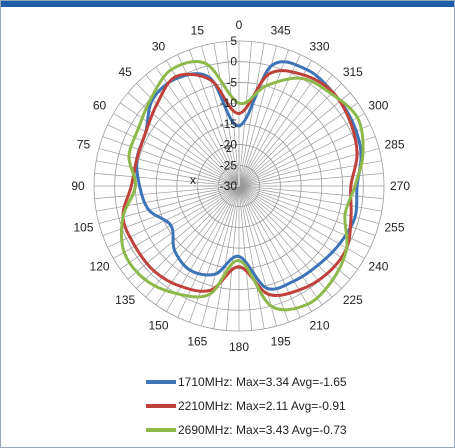 The width and height of the screenshot is (455, 448). Describe the element at coordinates (229, 165) in the screenshot. I see `radial-tick-label: -25` at that location.